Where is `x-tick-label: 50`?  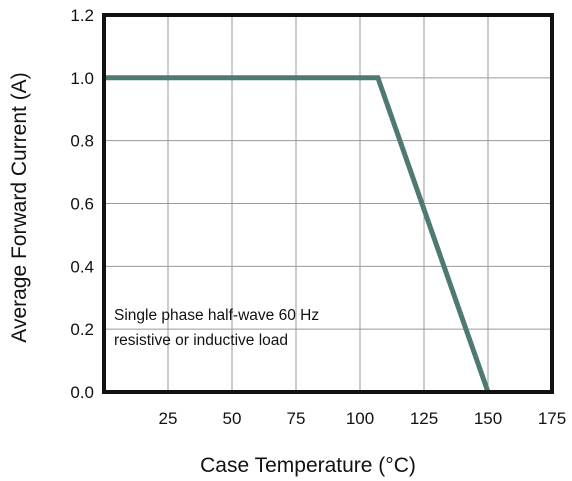 x-tick-label: 50 is located at coordinates (232, 418).